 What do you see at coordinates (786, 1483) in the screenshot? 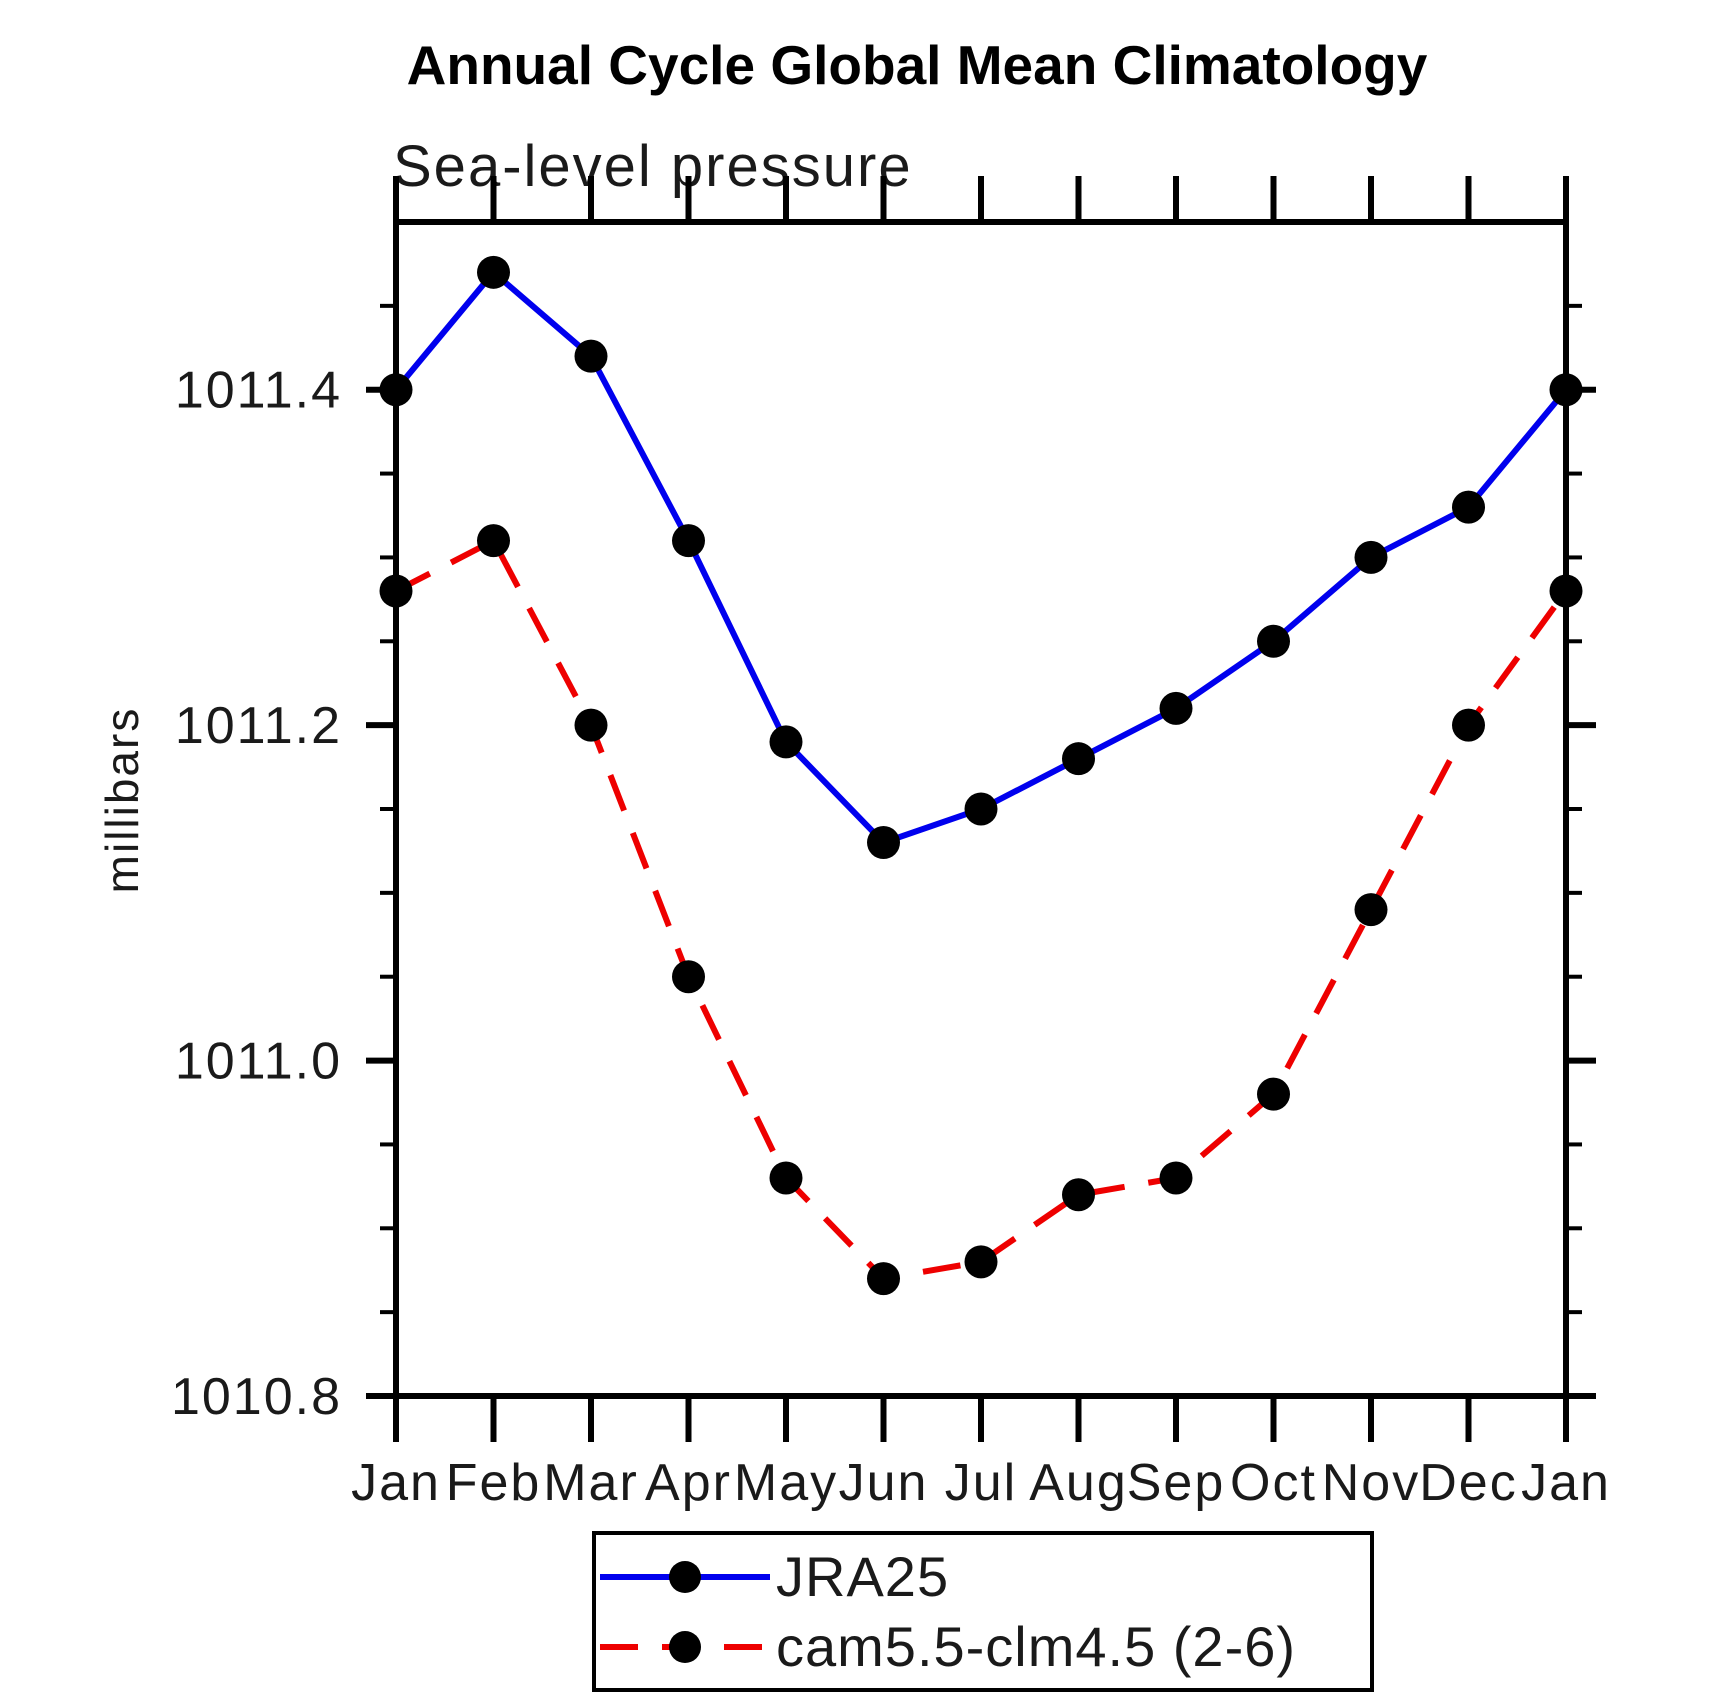
I see `x-tick-label: May` at bounding box center [786, 1483].